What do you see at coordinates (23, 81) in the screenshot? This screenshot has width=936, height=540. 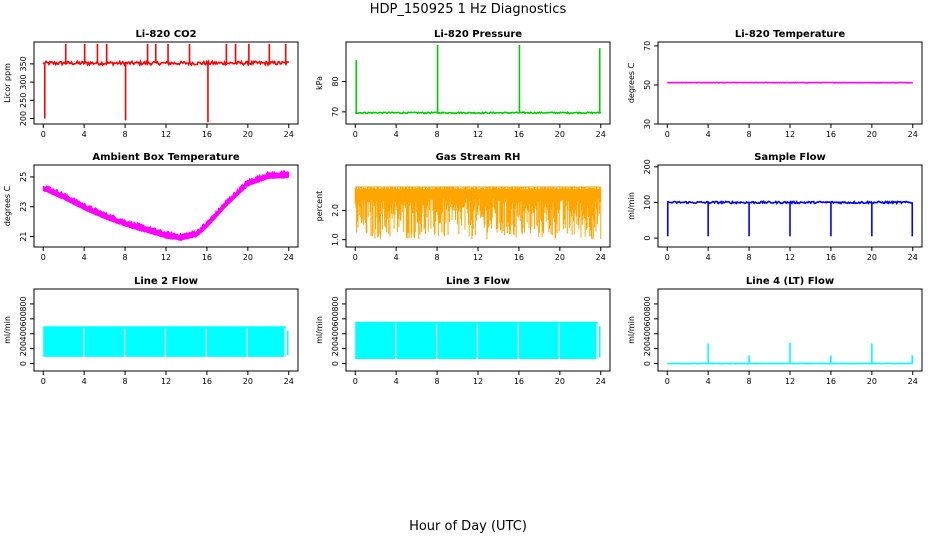 I see `y-tick-label: 300` at bounding box center [23, 81].